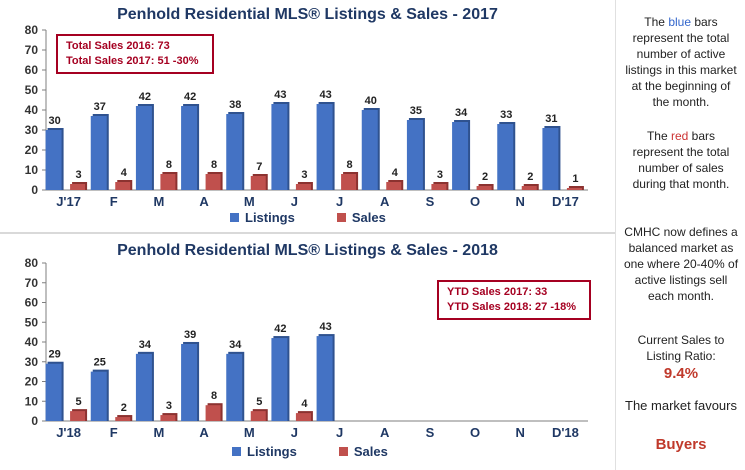  Describe the element at coordinates (485, 177) in the screenshot. I see `sales-value-label: 2` at that location.